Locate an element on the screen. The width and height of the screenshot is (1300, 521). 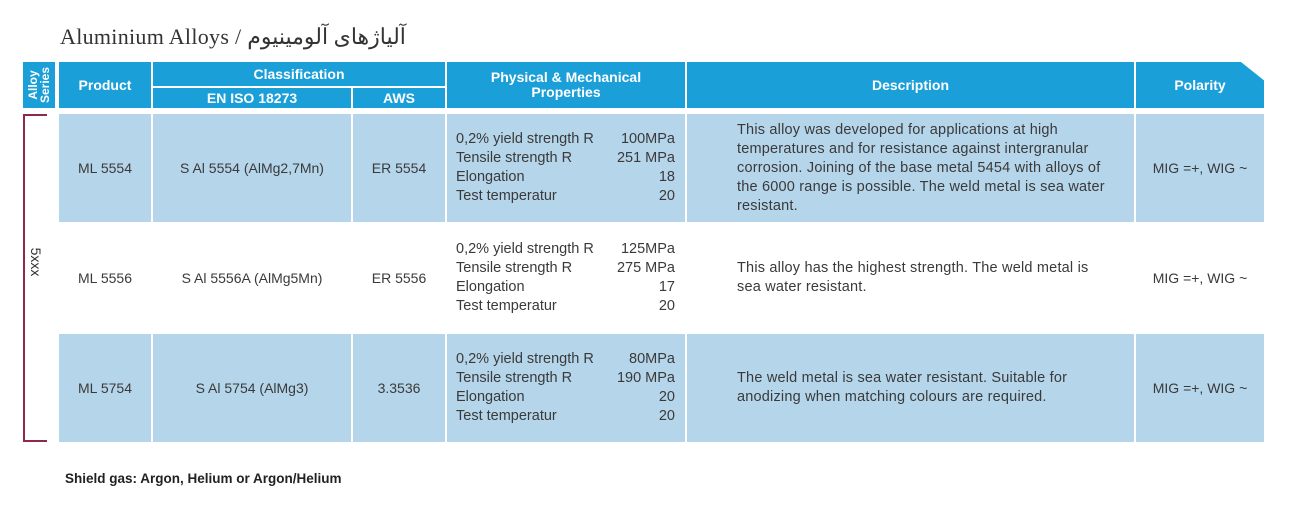
alloy-series-header-label: Alloy Series is located at coordinates (39, 85).